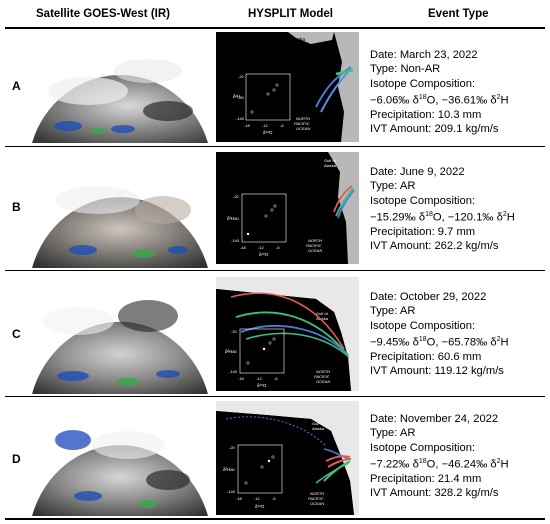  What do you see at coordinates (275, 28) in the screenshot?
I see `top-rule` at bounding box center [275, 28].